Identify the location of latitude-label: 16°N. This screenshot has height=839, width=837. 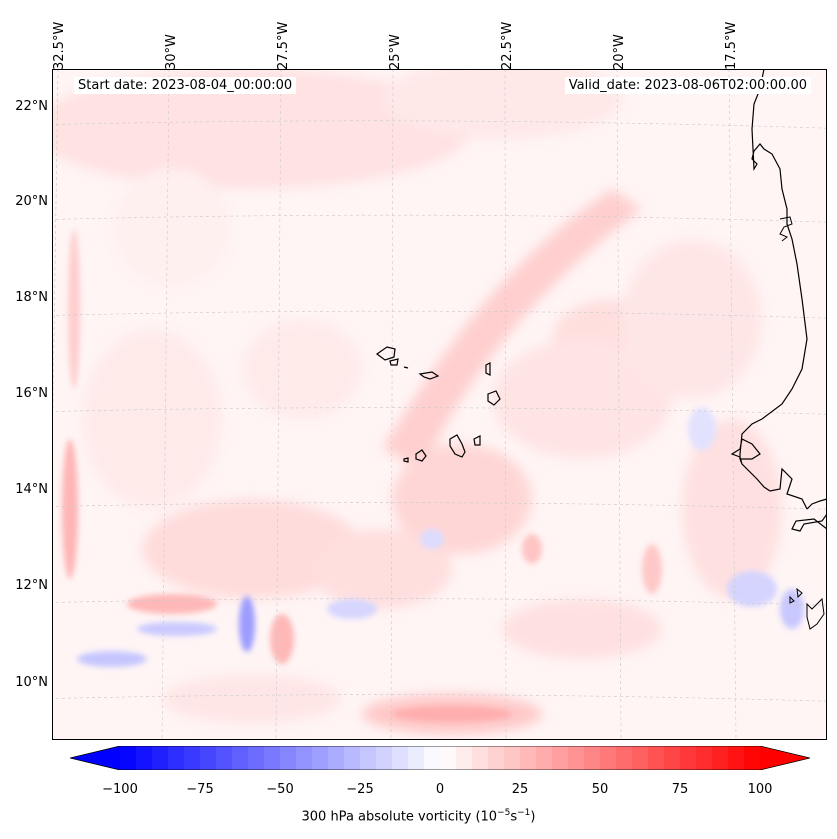
(31, 393).